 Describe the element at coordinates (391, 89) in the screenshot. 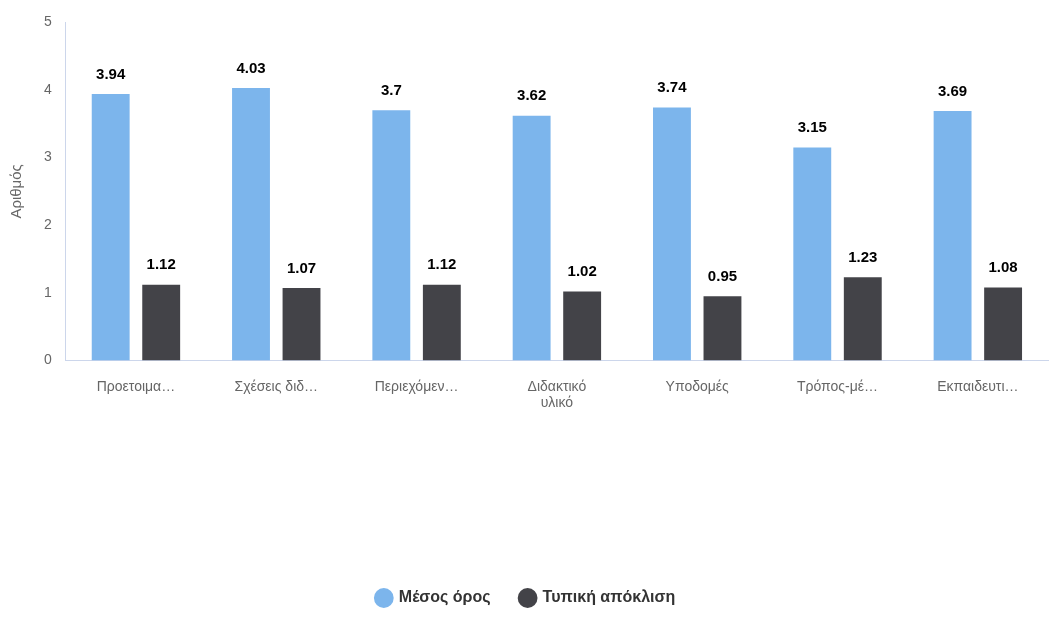

I see `data-label: 3.7` at that location.